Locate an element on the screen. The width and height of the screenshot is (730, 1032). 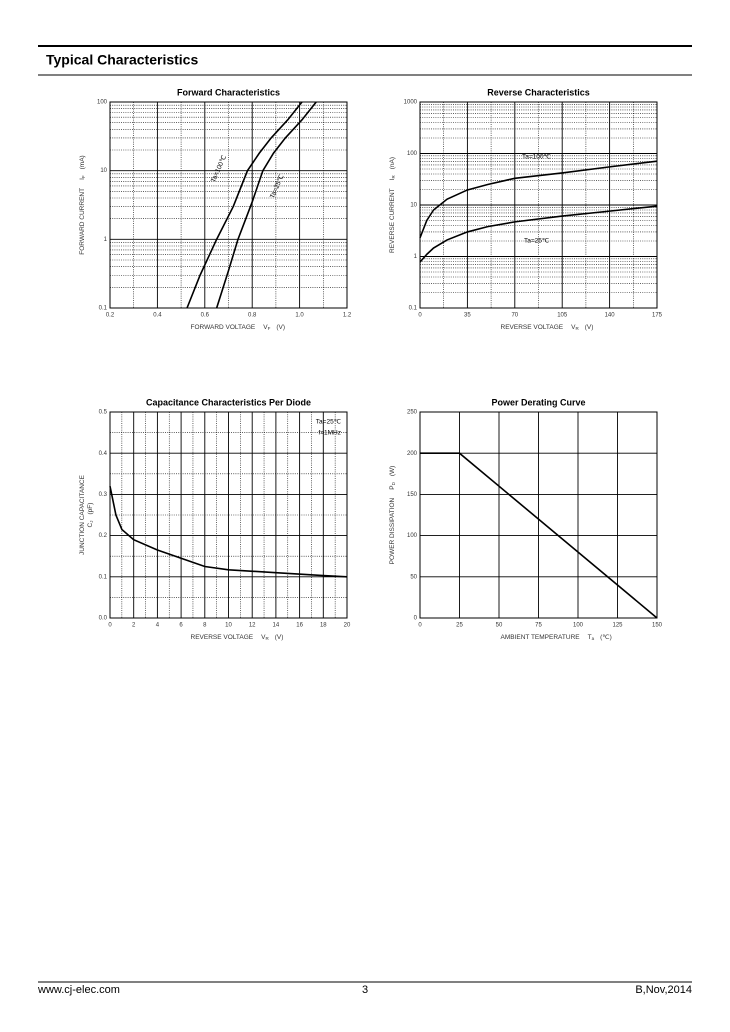
x-axis-label: FORWARD VOLTAGE VF (V) is located at coordinates (238, 327).